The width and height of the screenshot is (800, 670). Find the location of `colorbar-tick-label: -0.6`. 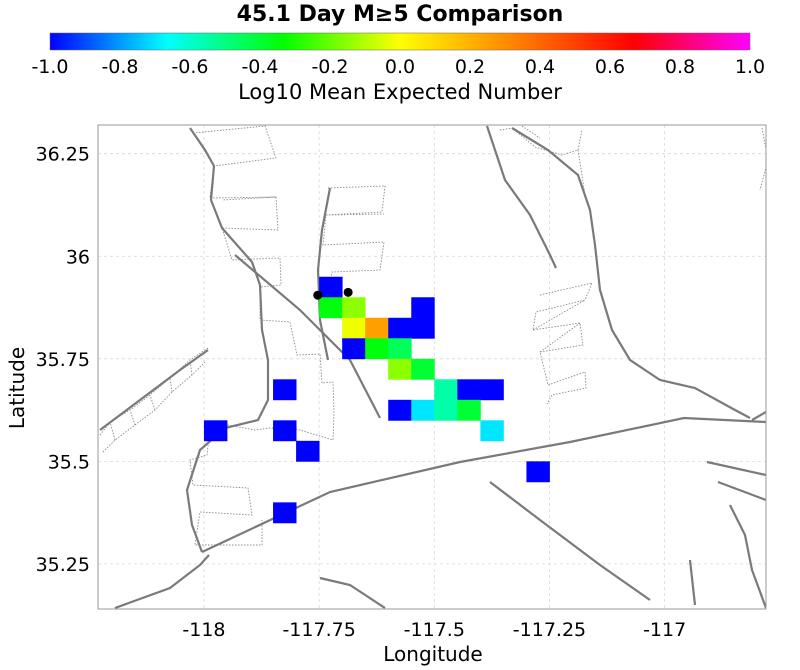

colorbar-tick-label: -0.6 is located at coordinates (189, 67).